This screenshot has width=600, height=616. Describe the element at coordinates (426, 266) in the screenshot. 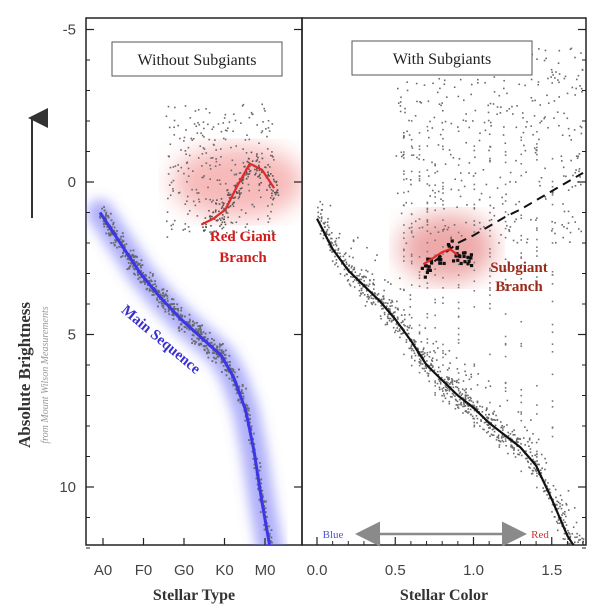

I see `subgiant-point` at that location.